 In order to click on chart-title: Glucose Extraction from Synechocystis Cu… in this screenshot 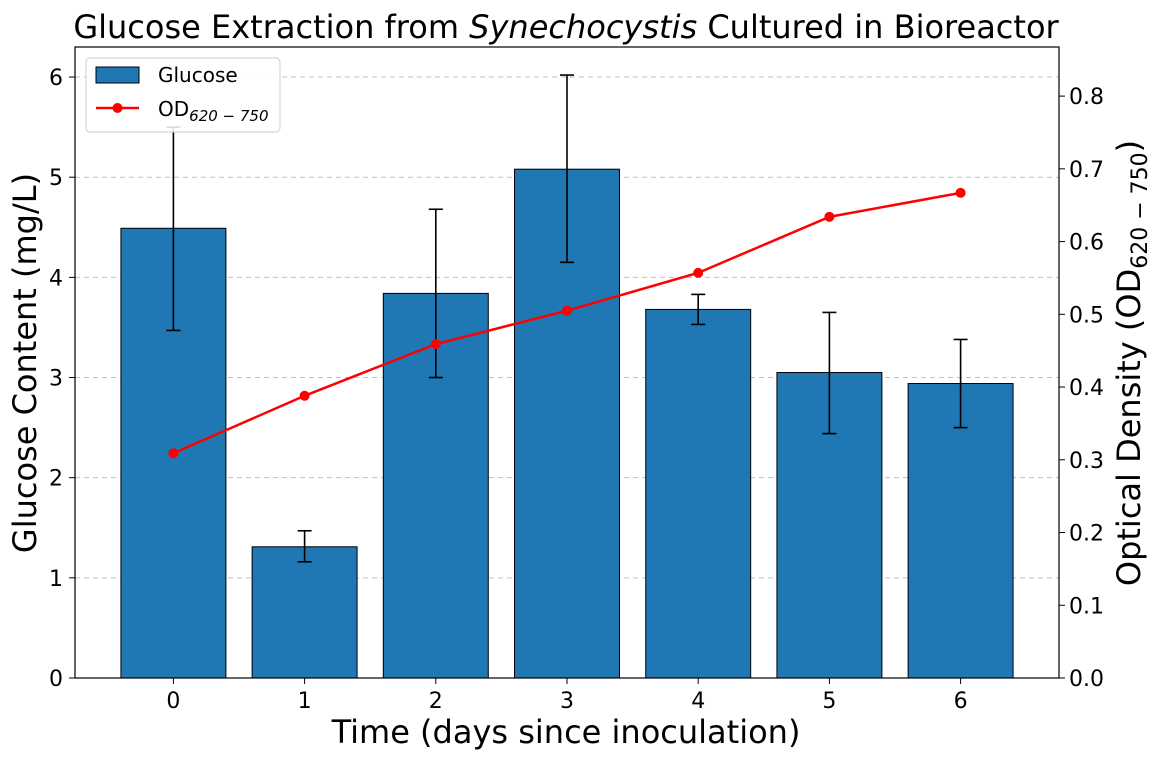, I will do `click(566, 27)`.